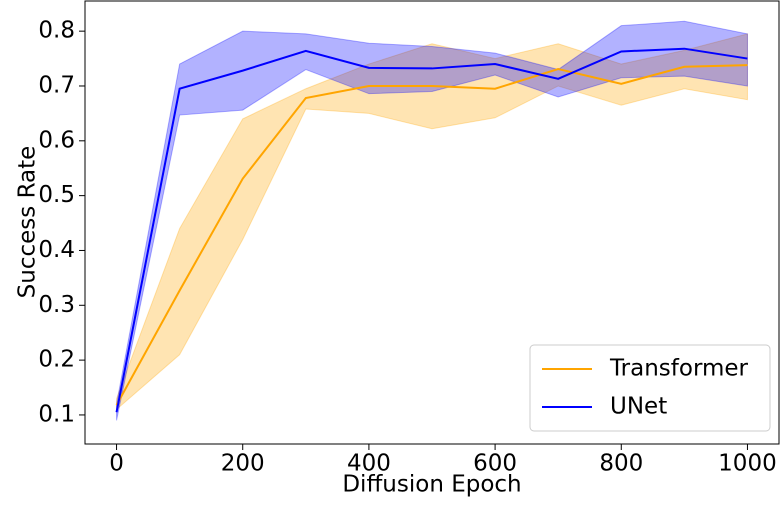 Image resolution: width=781 pixels, height=505 pixels. Describe the element at coordinates (56, 414) in the screenshot. I see `y-tick-label: 0.1` at that location.